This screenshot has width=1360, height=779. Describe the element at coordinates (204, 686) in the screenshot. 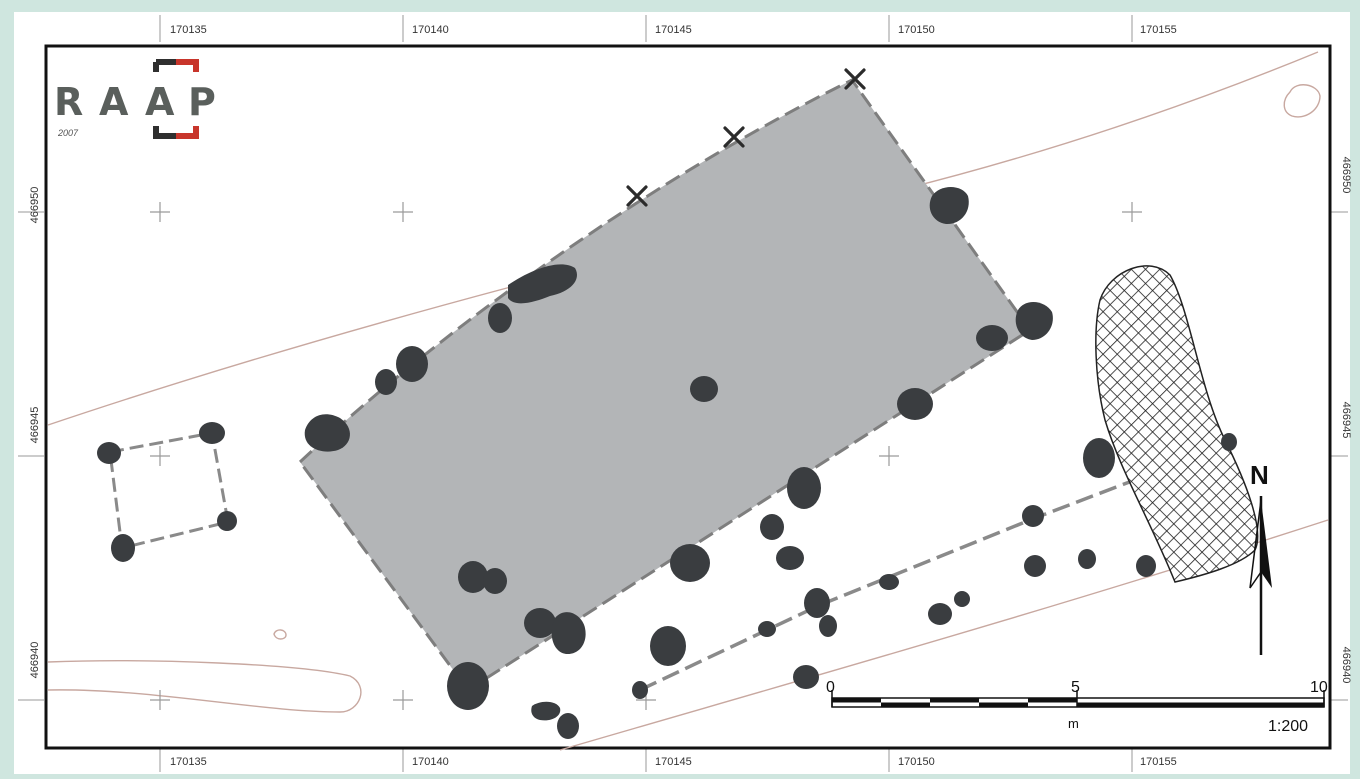

I see `contour-line` at that location.